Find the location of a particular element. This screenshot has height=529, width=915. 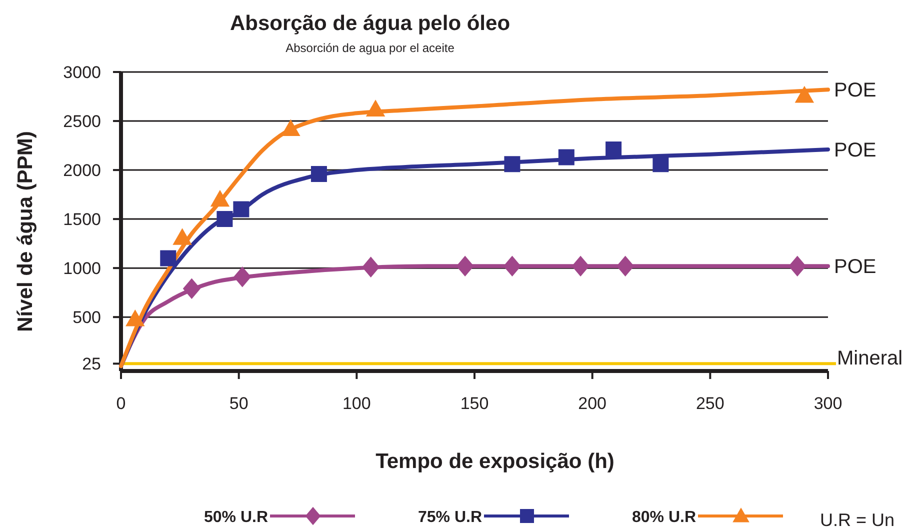

legend-label: 75% U.R is located at coordinates (450, 517).